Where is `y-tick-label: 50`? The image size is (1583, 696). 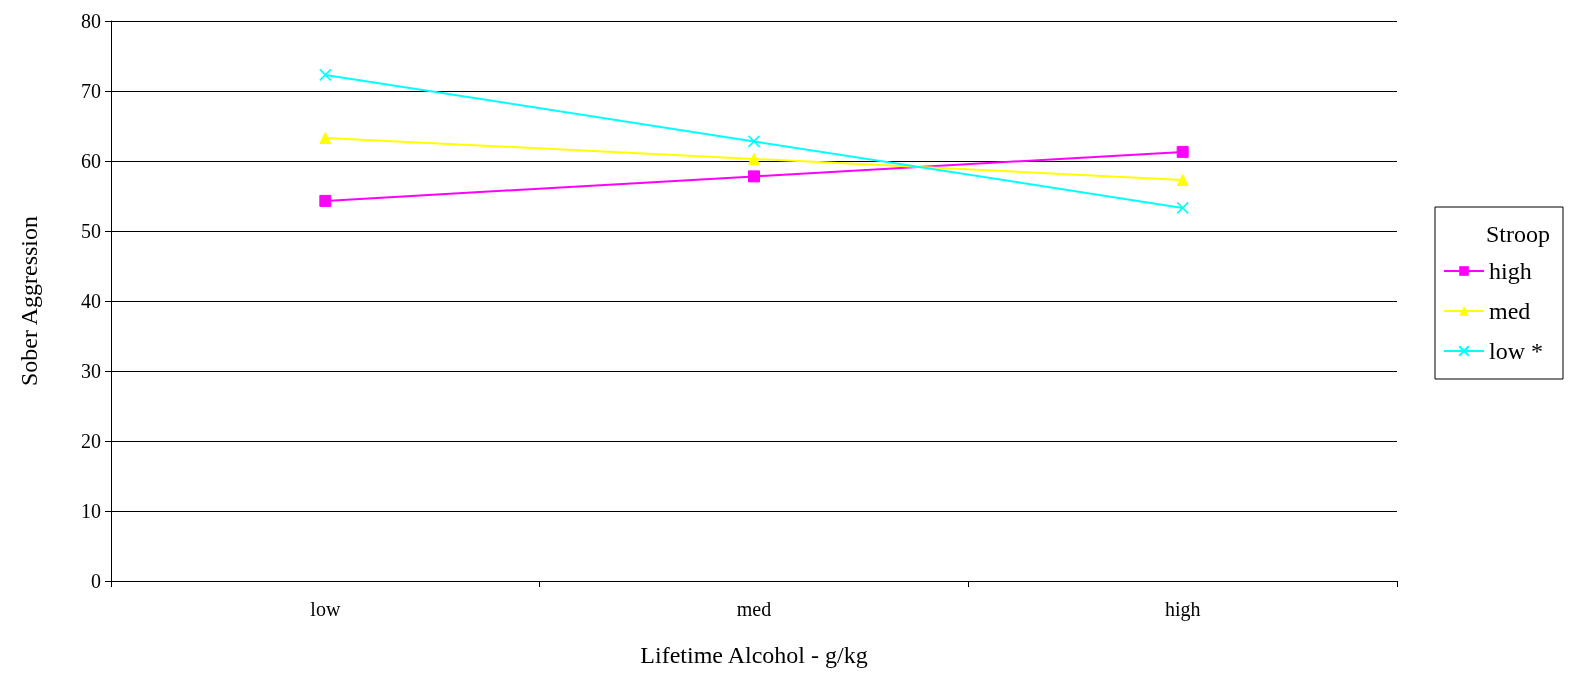
y-tick-label: 50 is located at coordinates (91, 231).